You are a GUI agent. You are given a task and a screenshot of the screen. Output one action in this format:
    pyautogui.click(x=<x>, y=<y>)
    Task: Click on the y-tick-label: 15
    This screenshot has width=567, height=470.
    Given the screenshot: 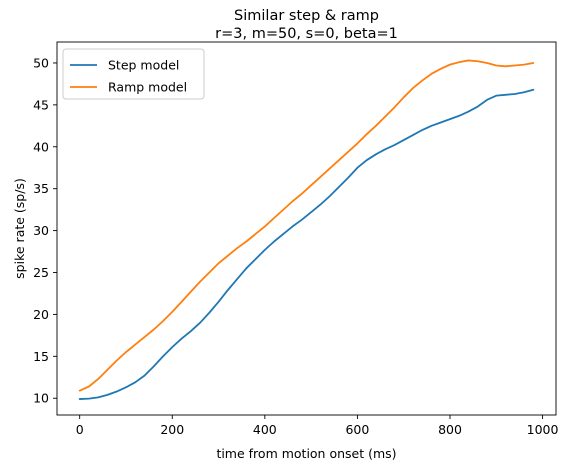 What is the action you would take?
    pyautogui.click(x=41, y=356)
    